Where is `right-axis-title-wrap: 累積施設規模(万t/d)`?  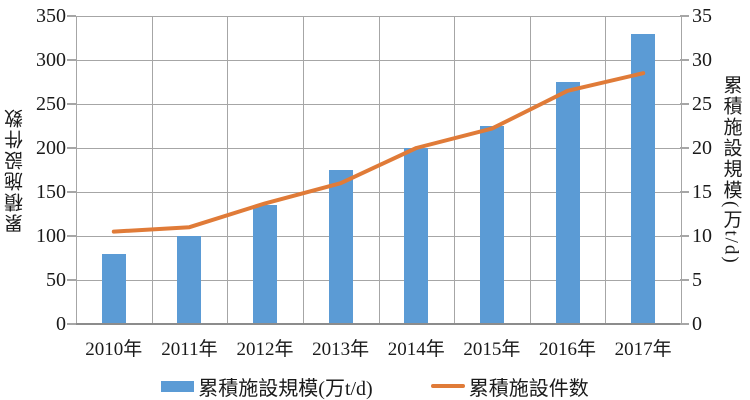 right-axis-title-wrap: 累積施設規模(万t/d) is located at coordinates (731, 170).